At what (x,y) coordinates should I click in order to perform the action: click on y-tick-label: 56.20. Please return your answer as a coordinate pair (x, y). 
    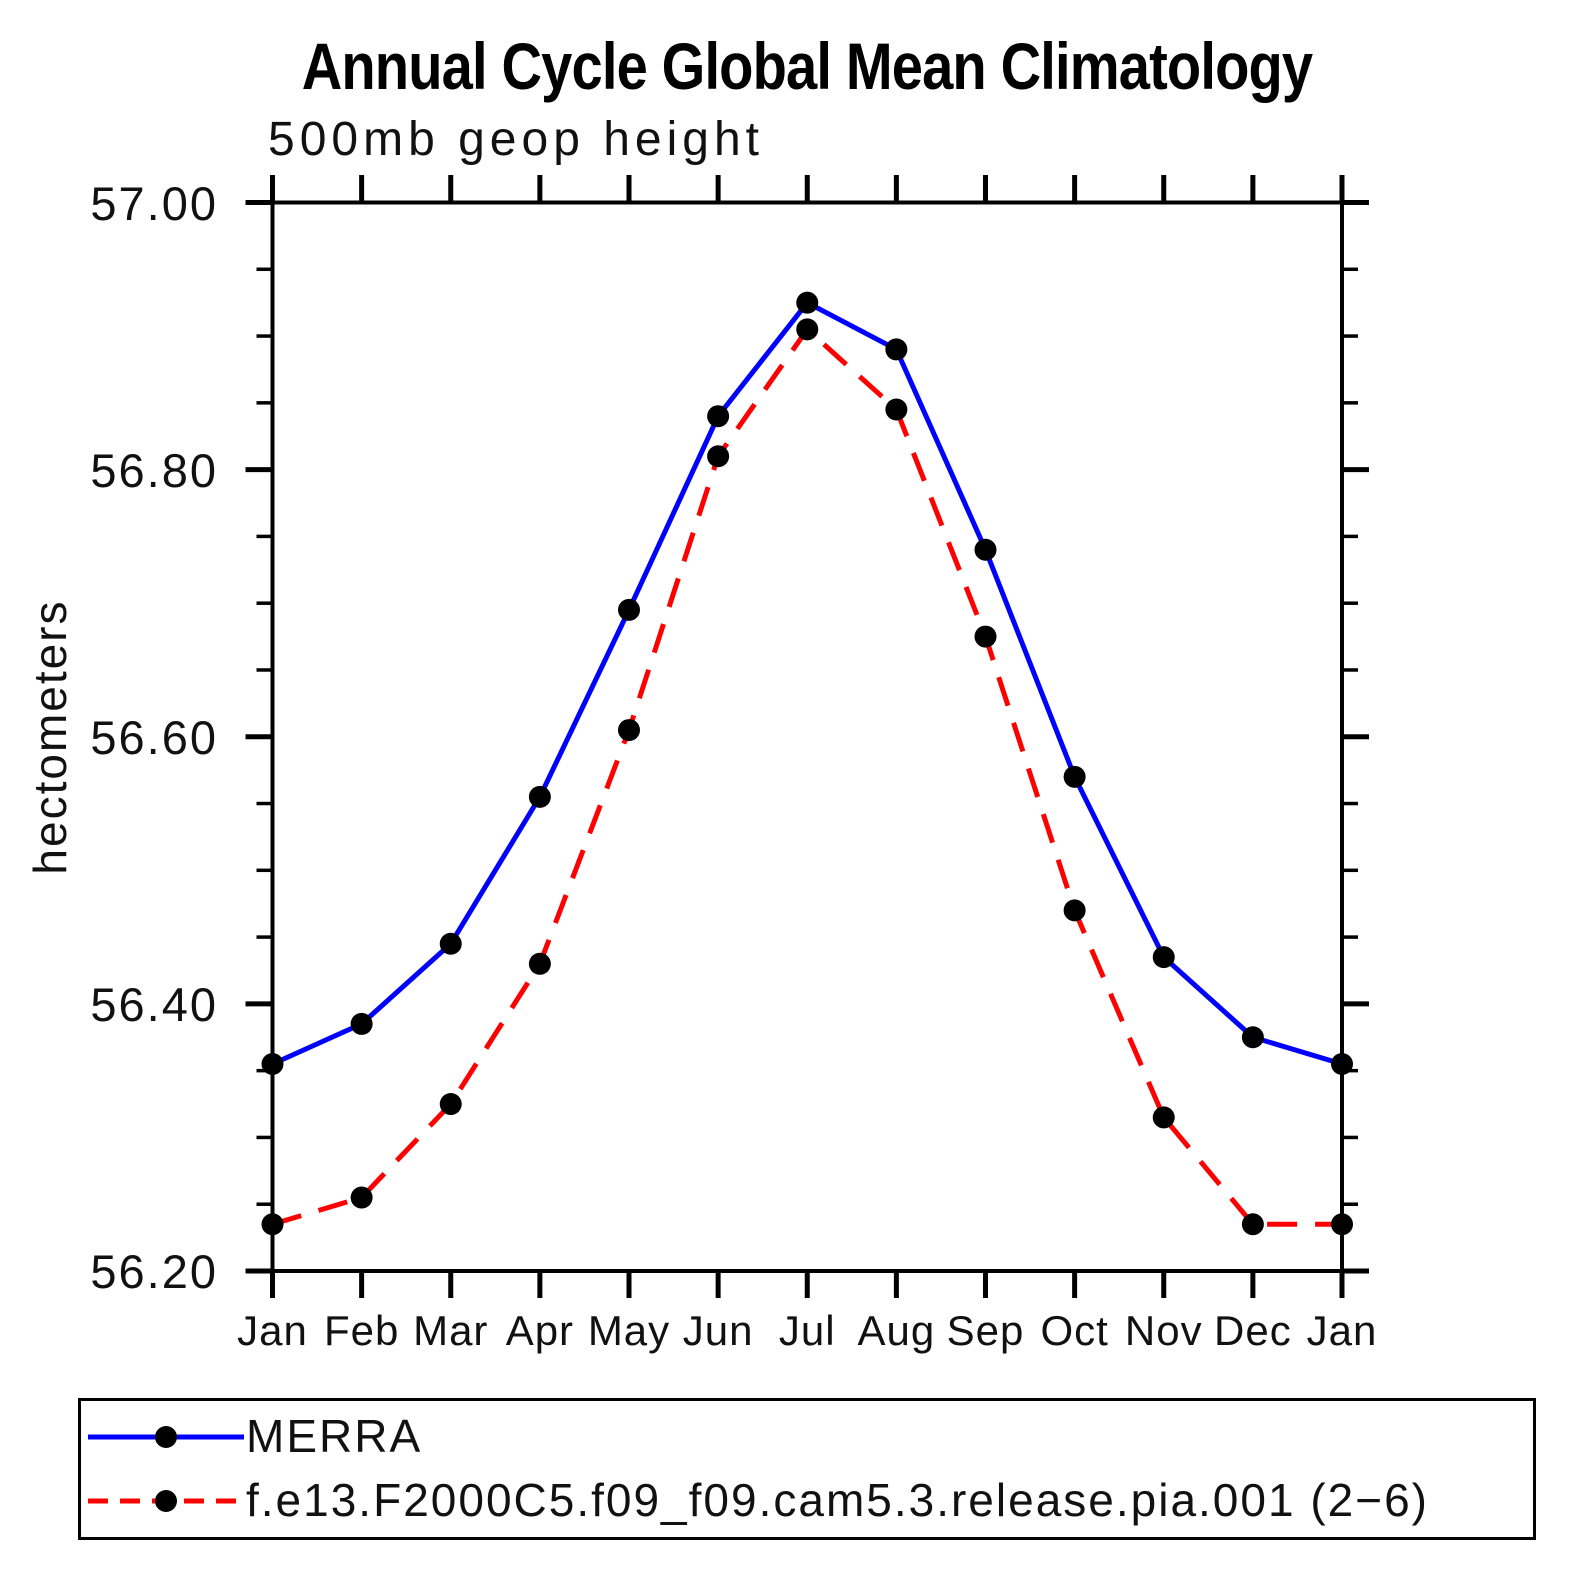
    Looking at the image, I should click on (154, 1271).